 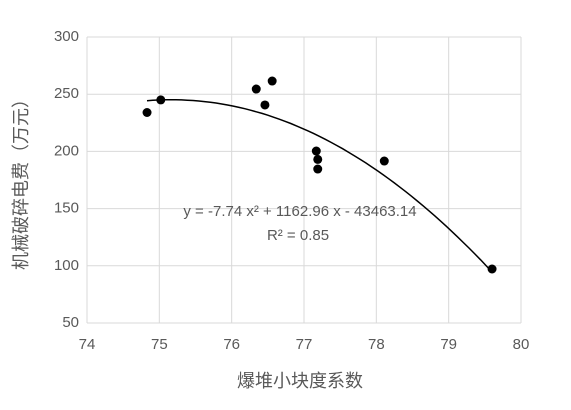 What do you see at coordinates (66, 265) in the screenshot?
I see `y-tick-label: 100` at bounding box center [66, 265].